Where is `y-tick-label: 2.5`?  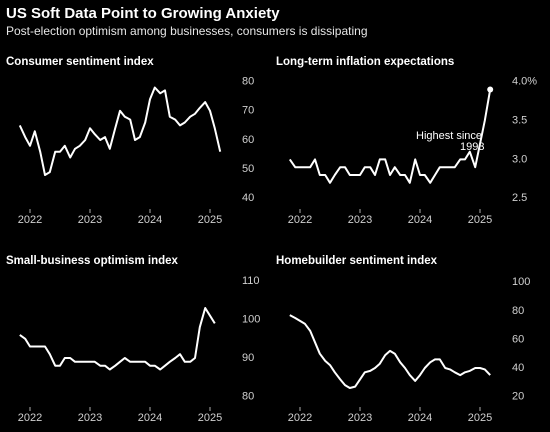
y-tick-label: 2.5 is located at coordinates (519, 198).